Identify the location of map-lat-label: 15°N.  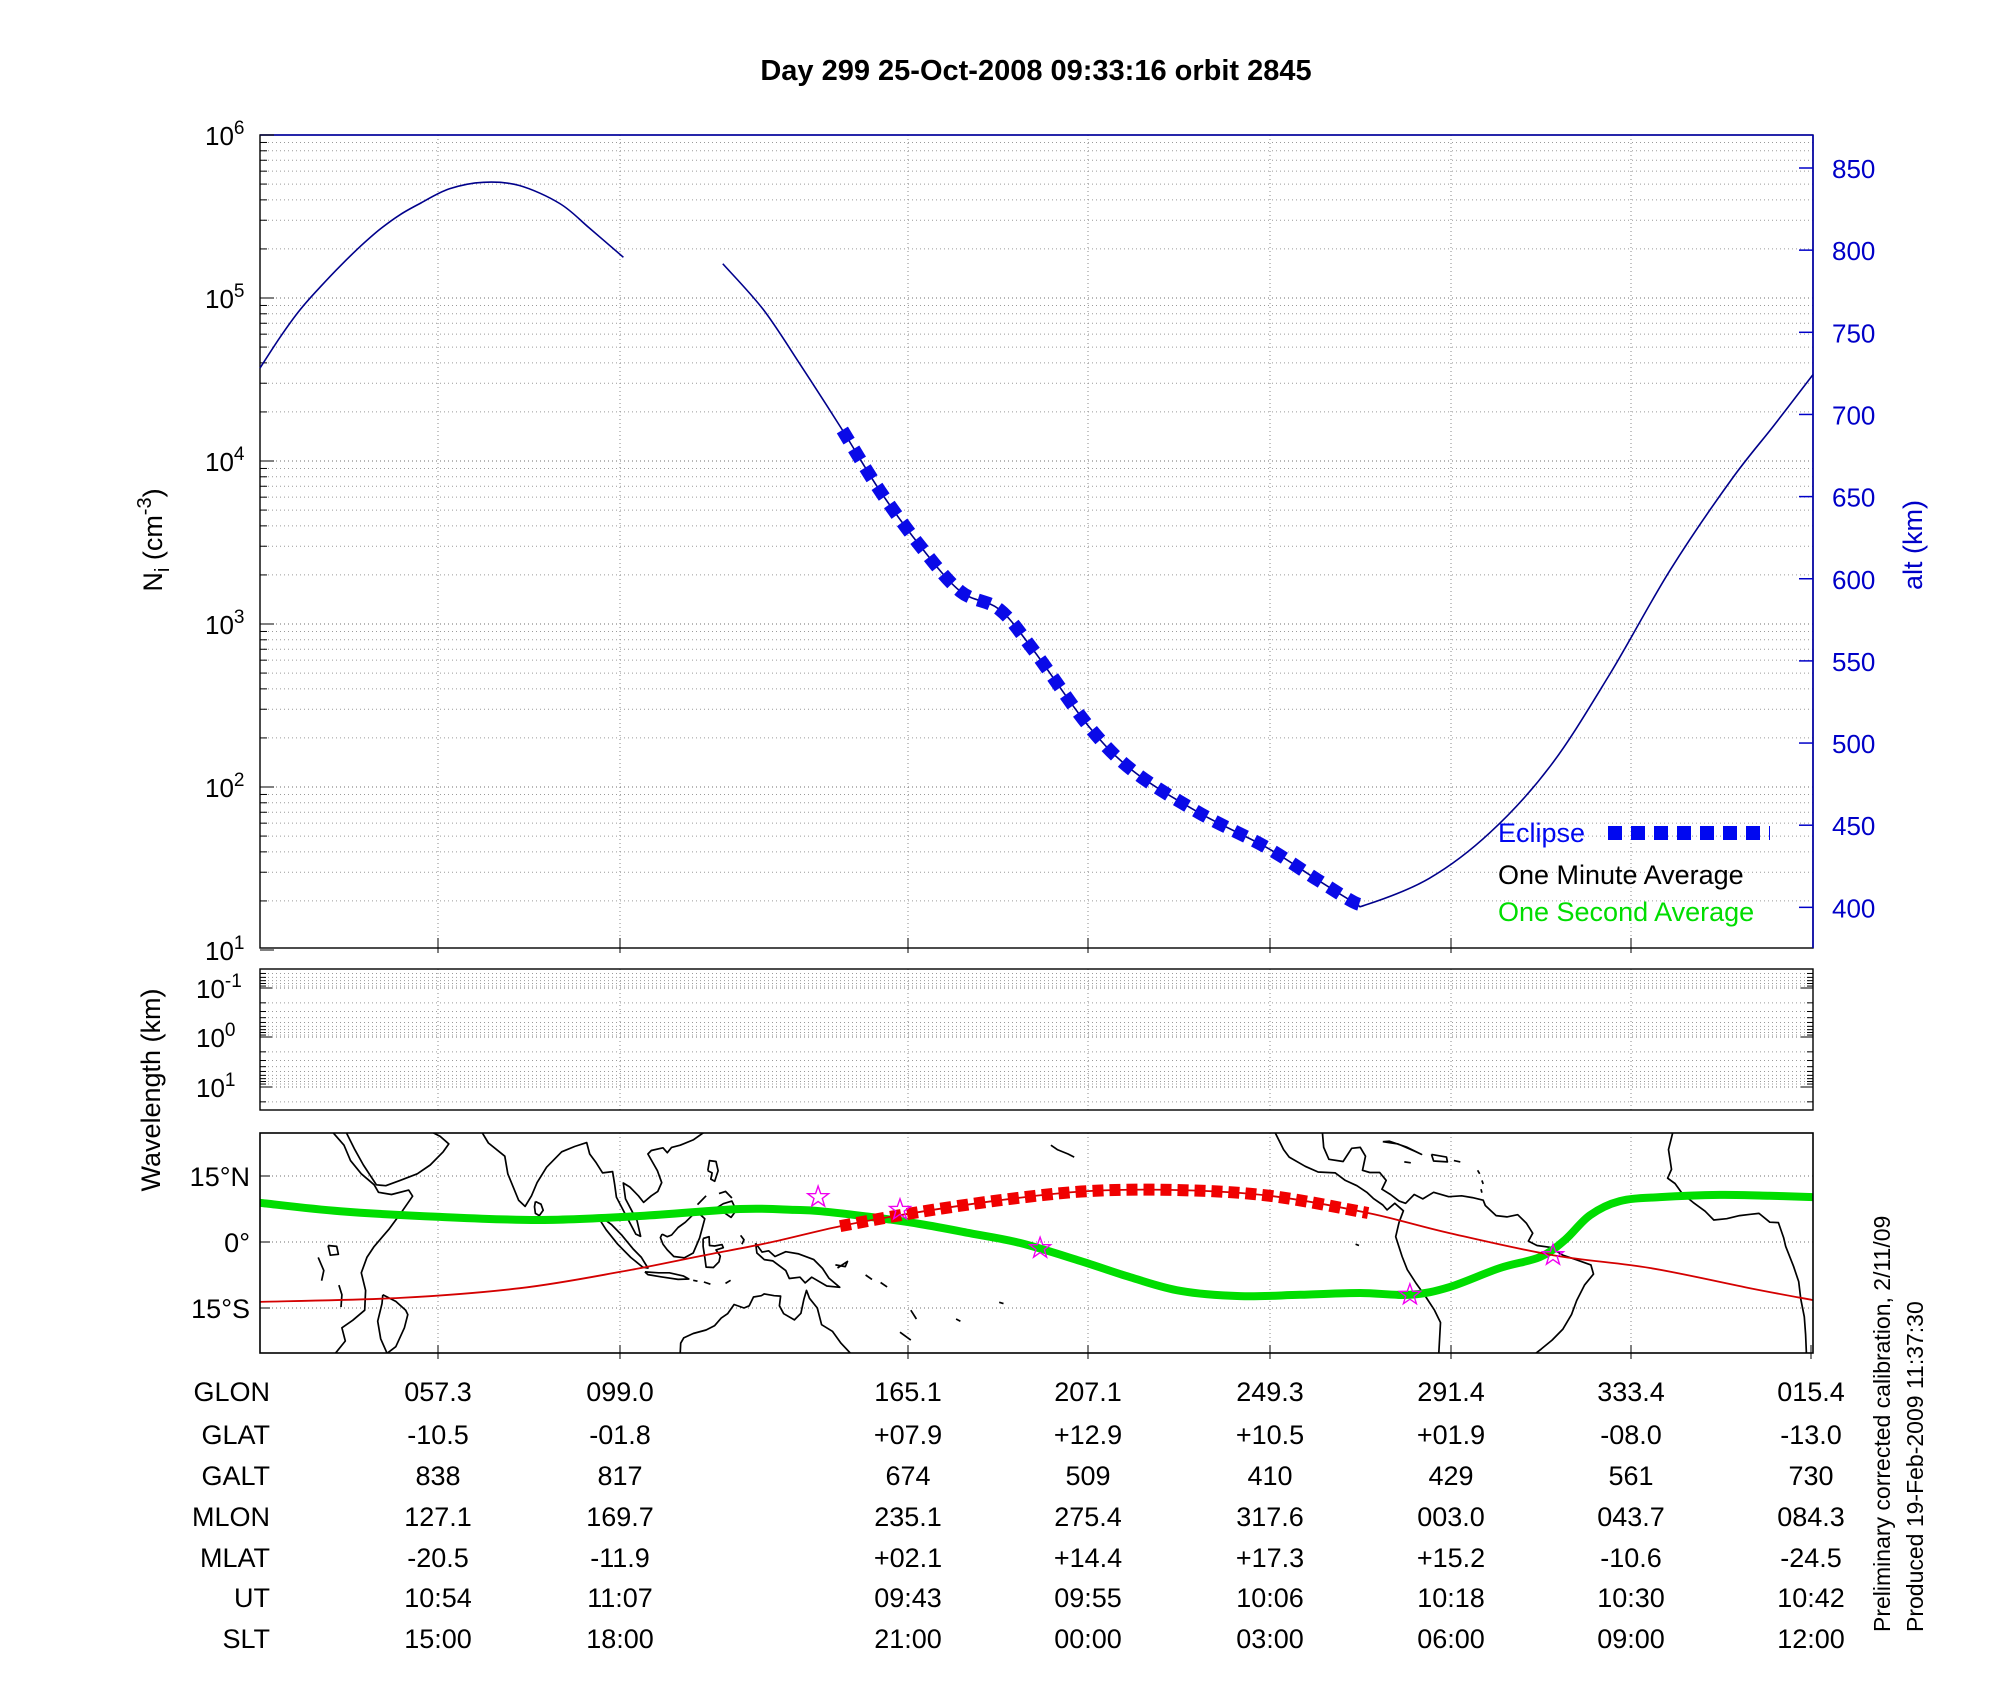
(220, 1177).